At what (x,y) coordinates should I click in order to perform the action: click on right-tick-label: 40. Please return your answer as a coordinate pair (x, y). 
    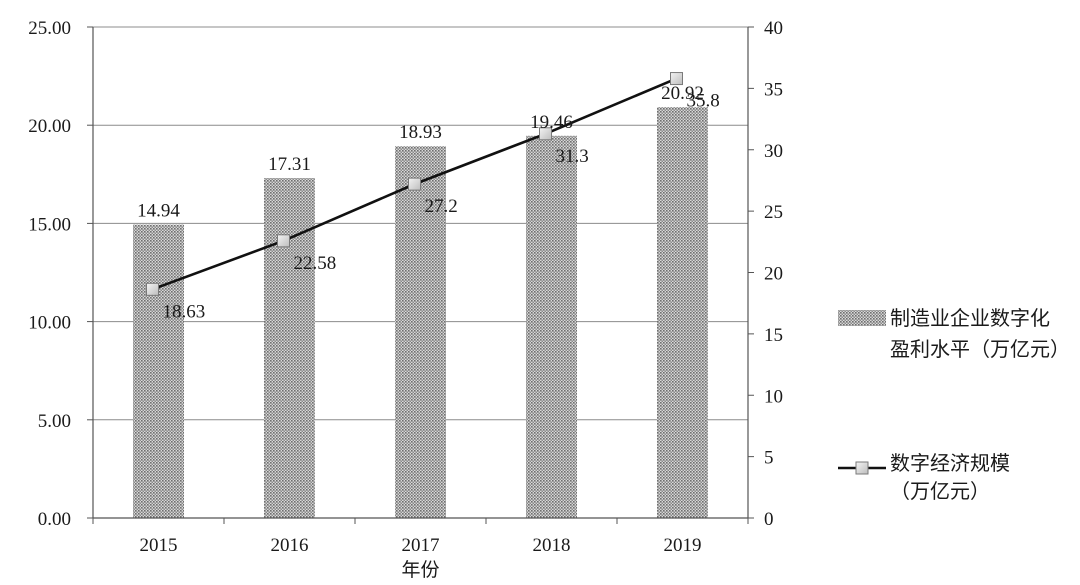
    Looking at the image, I should click on (773, 28).